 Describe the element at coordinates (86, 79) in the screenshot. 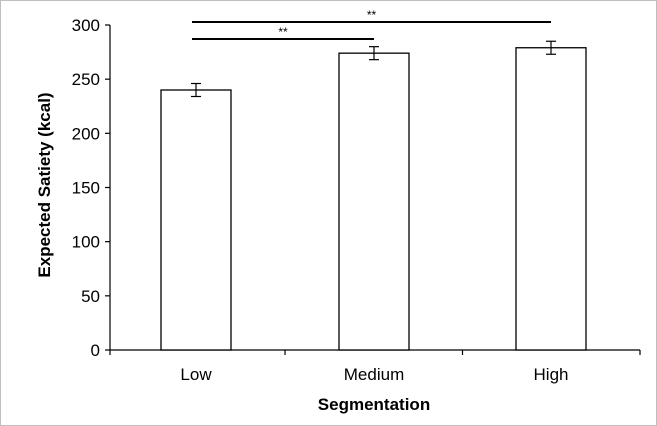

I see `y-tick-label: 250` at that location.